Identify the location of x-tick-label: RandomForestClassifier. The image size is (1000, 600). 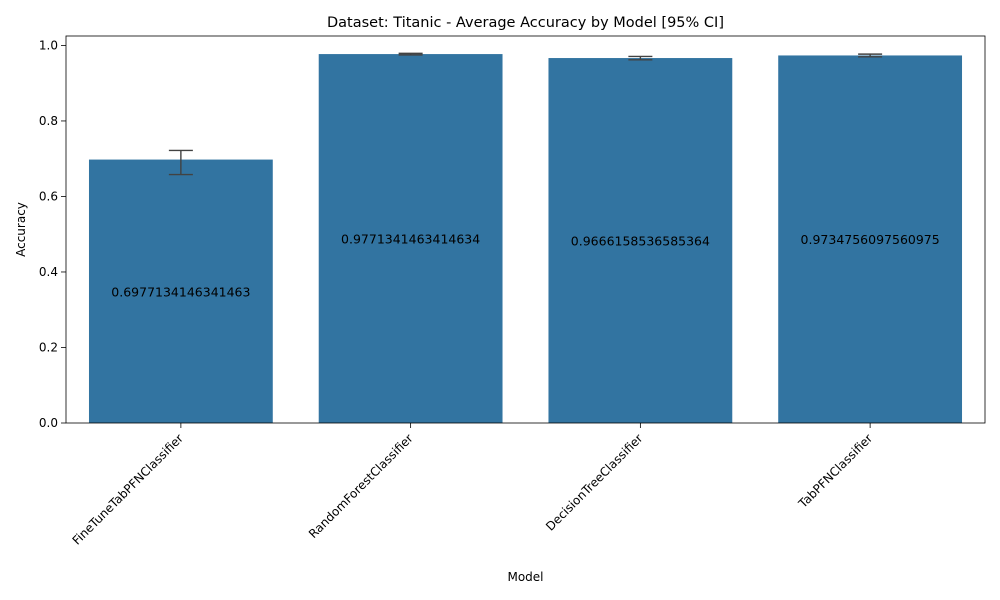
(361, 486).